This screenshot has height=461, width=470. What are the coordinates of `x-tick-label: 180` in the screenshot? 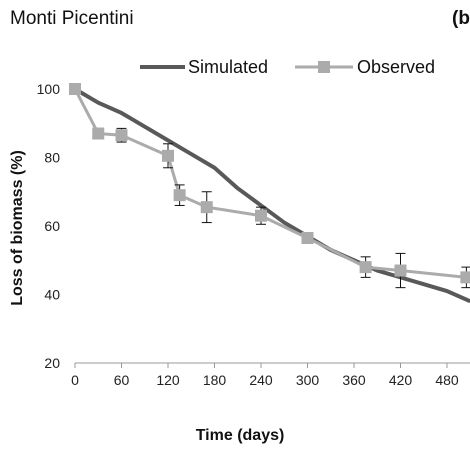 It's located at (215, 380).